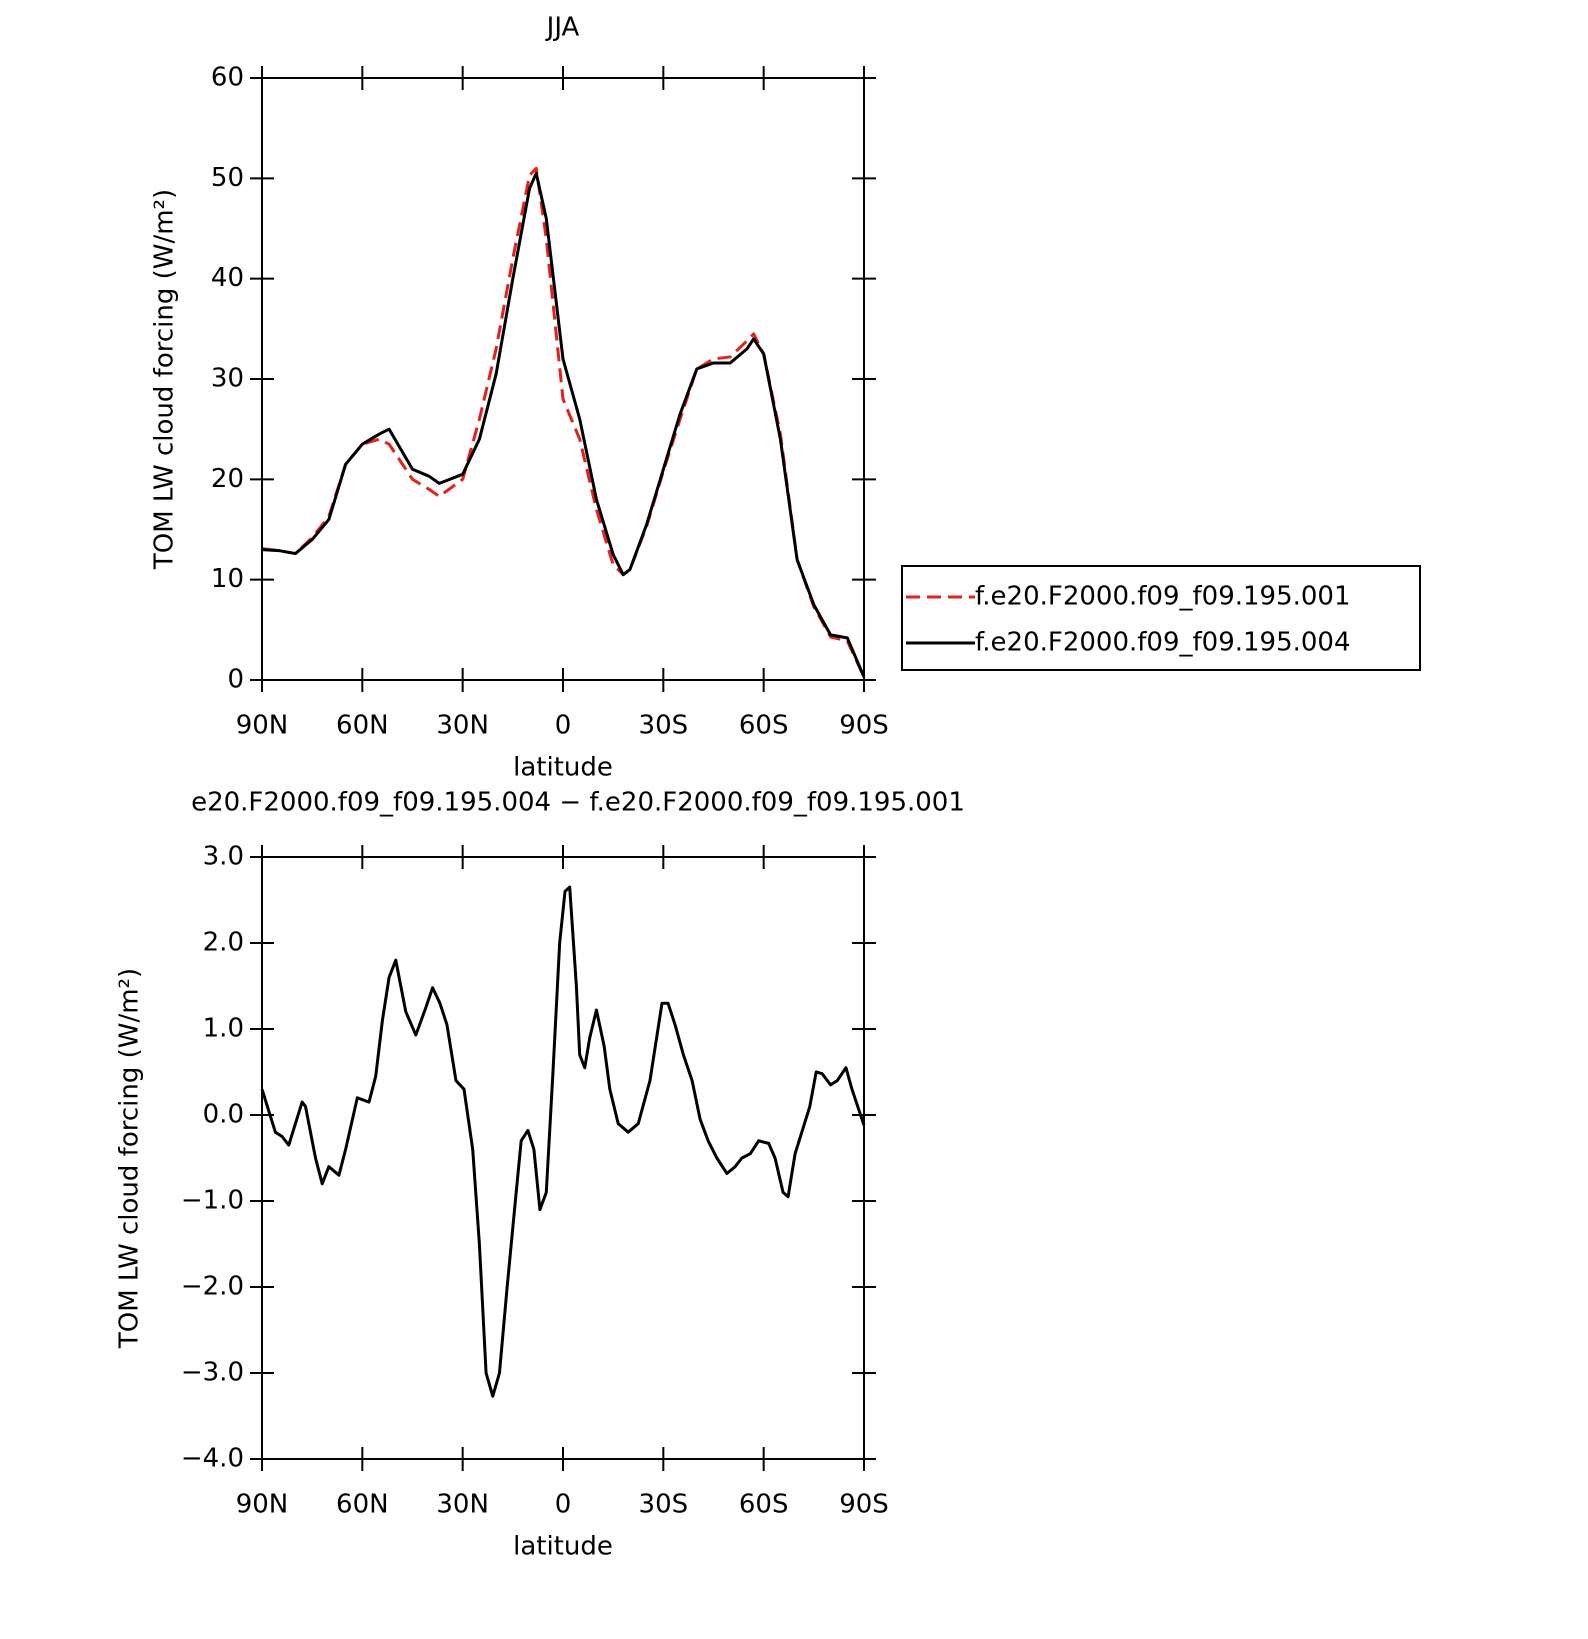  Describe the element at coordinates (227, 78) in the screenshot. I see `y-tick-label: 60` at that location.